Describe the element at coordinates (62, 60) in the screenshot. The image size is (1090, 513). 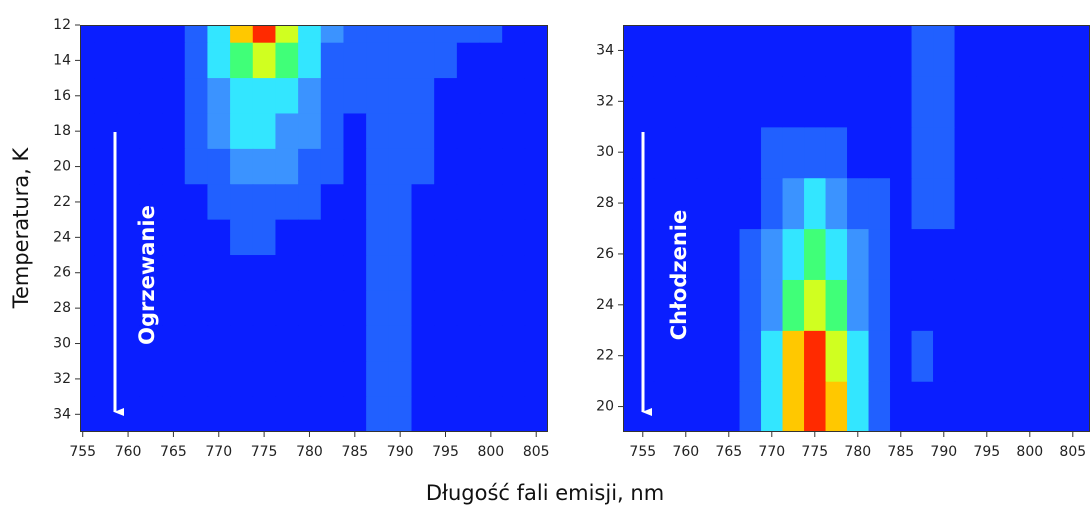
I see `y-tick-label: 14` at that location.